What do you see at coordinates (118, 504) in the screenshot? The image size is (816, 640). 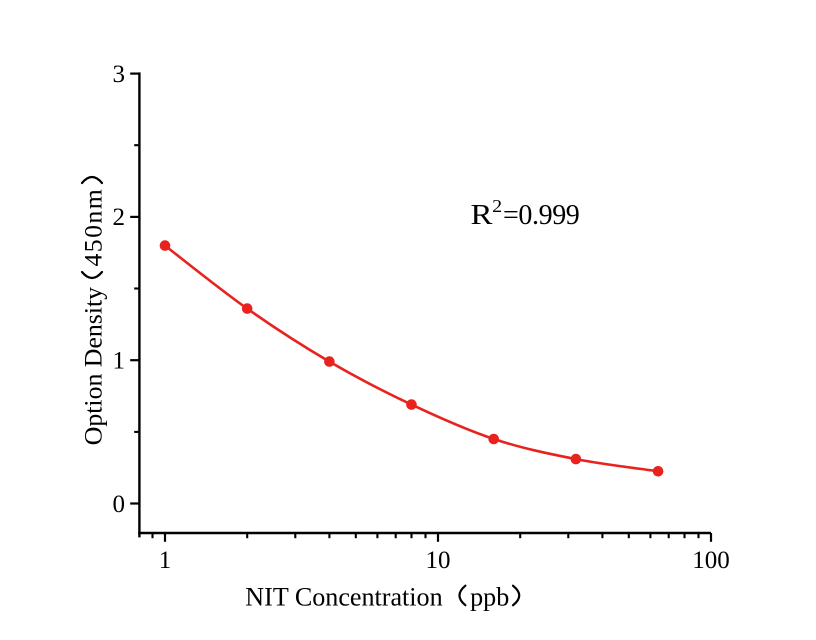 I see `svg-text: 0` at bounding box center [118, 504].